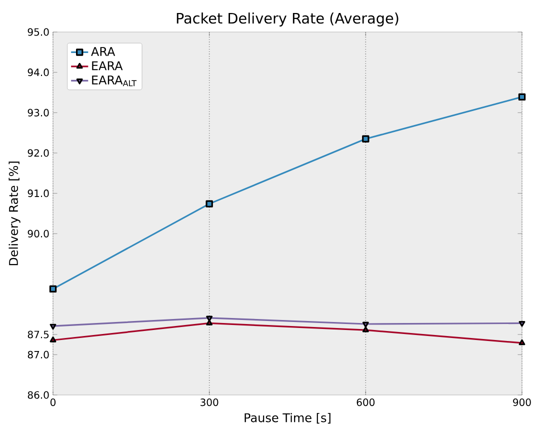 Image resolution: width=536 pixels, height=430 pixels. What do you see at coordinates (38, 194) in the screenshot?
I see `y-tick-label: 91.0` at bounding box center [38, 194].